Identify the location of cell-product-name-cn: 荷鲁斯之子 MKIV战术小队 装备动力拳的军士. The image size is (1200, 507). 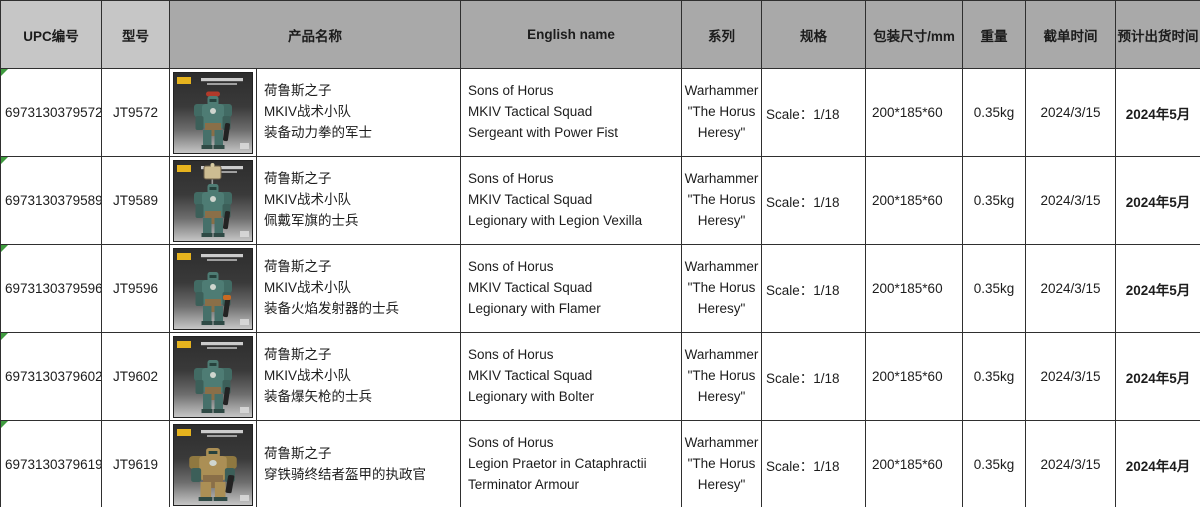
(358, 112).